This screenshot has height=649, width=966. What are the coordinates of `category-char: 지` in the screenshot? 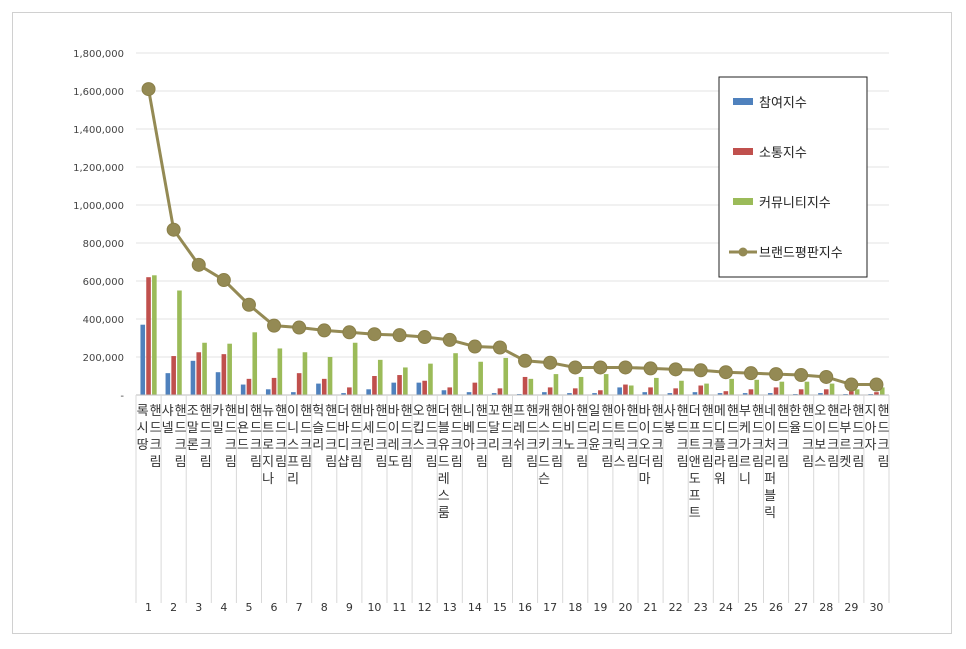 It's located at (268, 462).